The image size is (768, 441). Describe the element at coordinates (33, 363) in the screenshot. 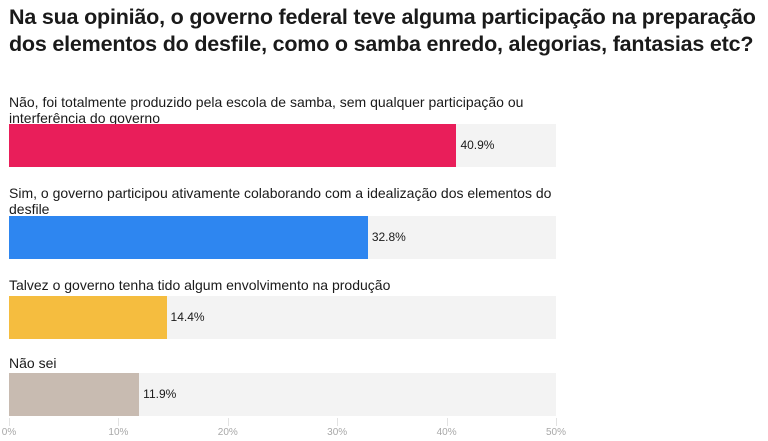

I see `category-label: Não sei` at that location.